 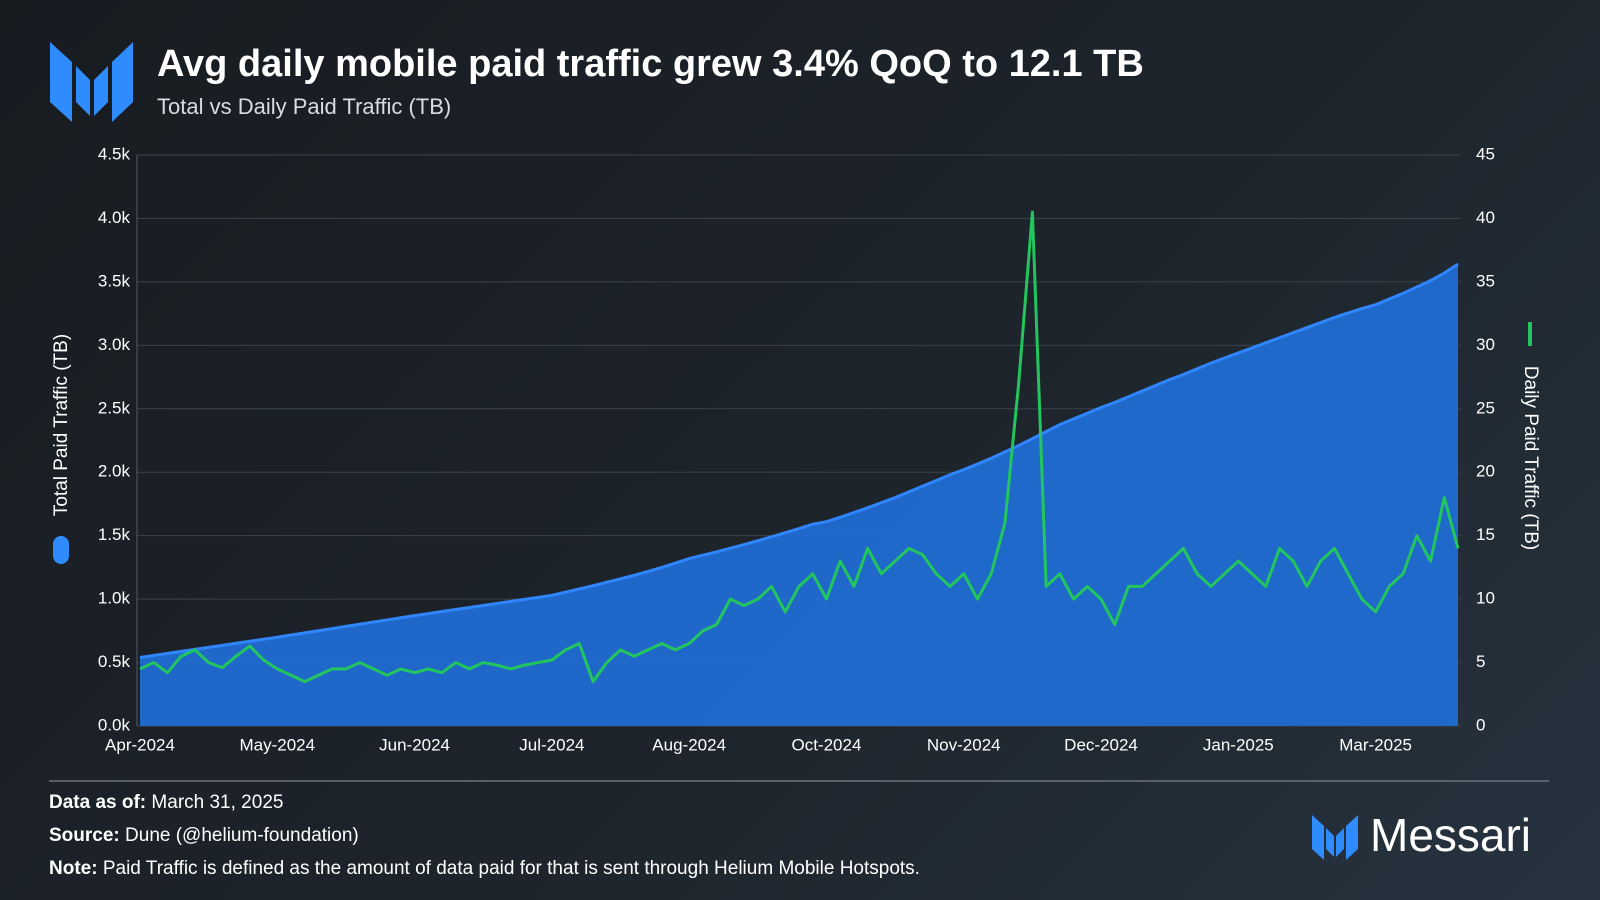 What do you see at coordinates (114, 344) in the screenshot?
I see `y-tick-label: 3.0k` at bounding box center [114, 344].